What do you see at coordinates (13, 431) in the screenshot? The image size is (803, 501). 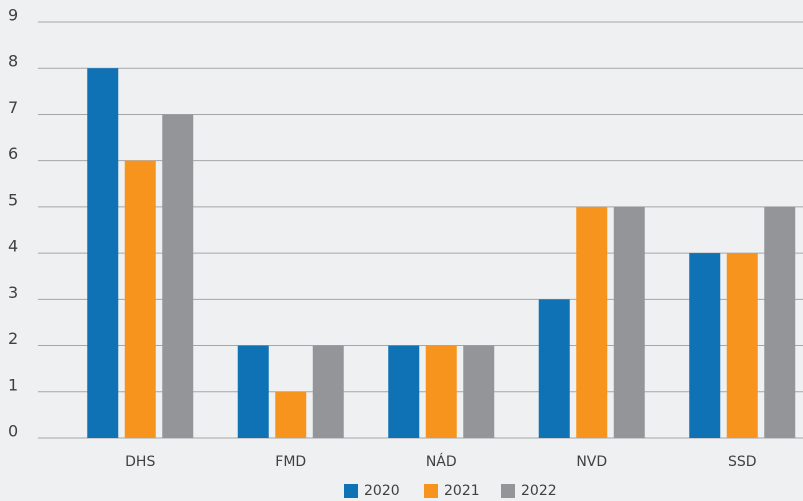 I see `y-tick-label: 0` at bounding box center [13, 431].